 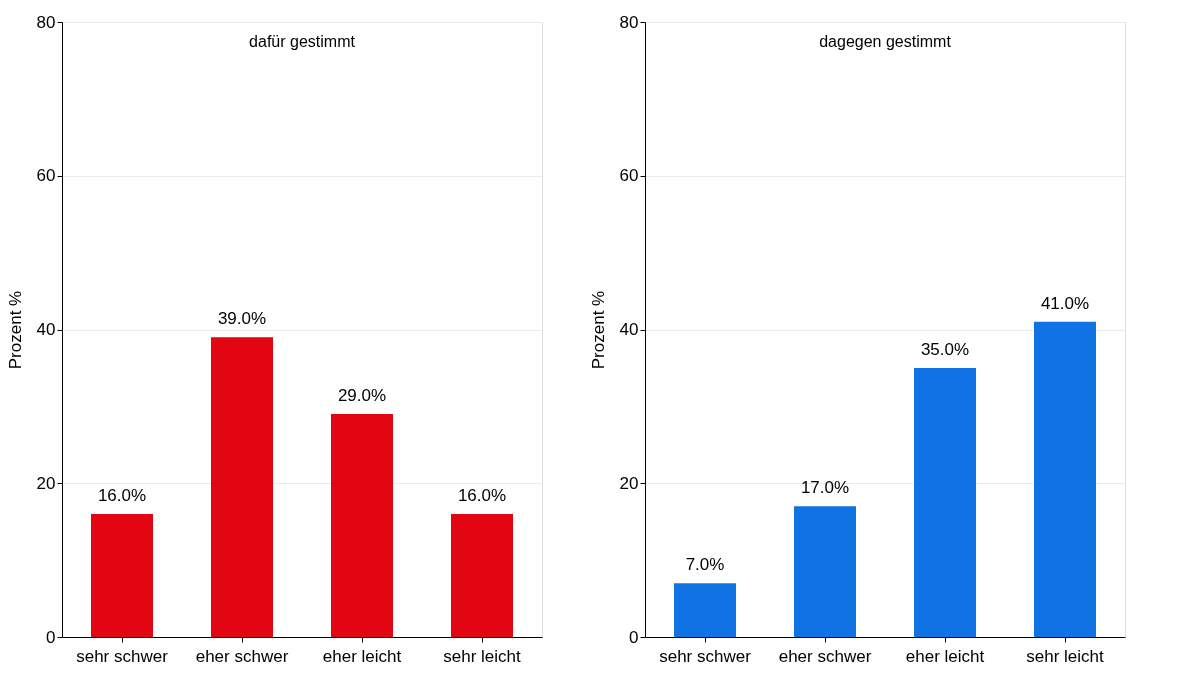 I want to click on text: dagegen gestimmt, so click(x=885, y=41).